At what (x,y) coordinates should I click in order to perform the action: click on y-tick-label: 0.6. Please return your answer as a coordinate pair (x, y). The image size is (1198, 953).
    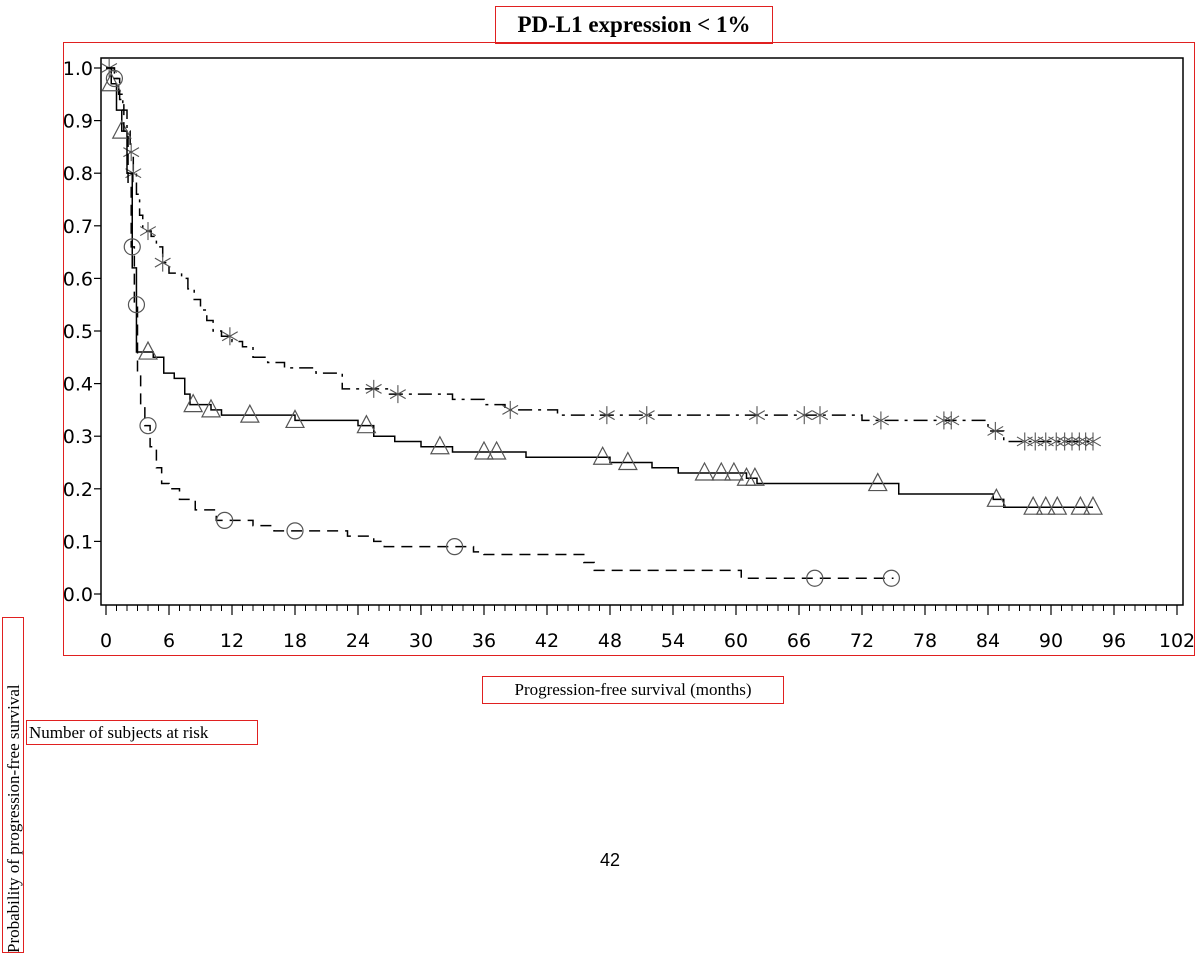
    Looking at the image, I should click on (78, 279).